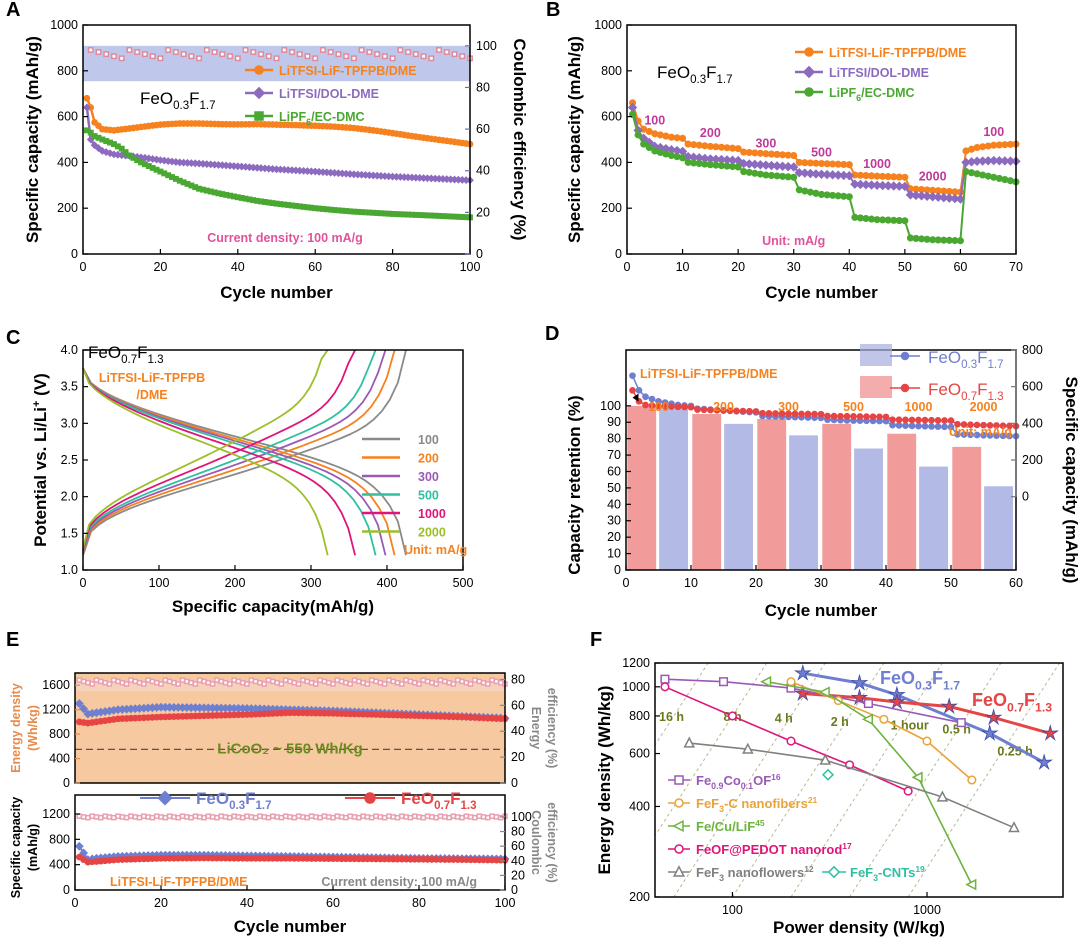 This screenshot has width=1080, height=942. Describe the element at coordinates (273, 606) in the screenshot. I see `x-axis-label: Specific capacity(mAh/g)` at that location.